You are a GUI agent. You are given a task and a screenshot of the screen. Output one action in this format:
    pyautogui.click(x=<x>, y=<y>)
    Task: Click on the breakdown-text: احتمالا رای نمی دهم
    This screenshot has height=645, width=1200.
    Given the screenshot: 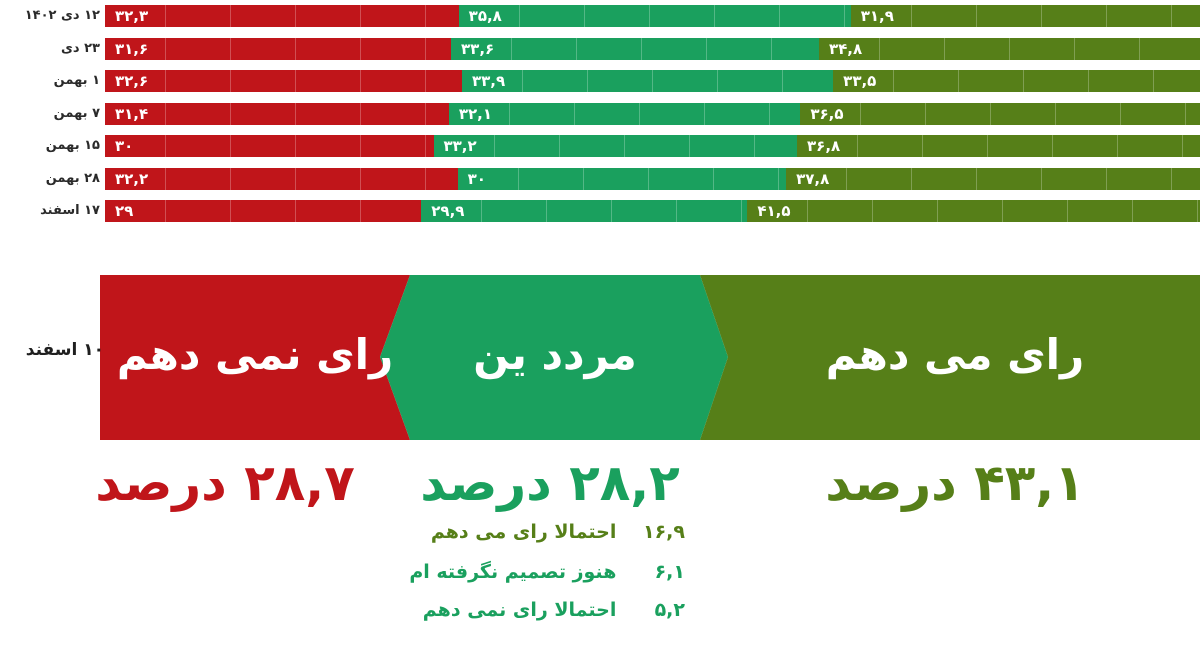 What is the action you would take?
    pyautogui.click(x=519, y=610)
    